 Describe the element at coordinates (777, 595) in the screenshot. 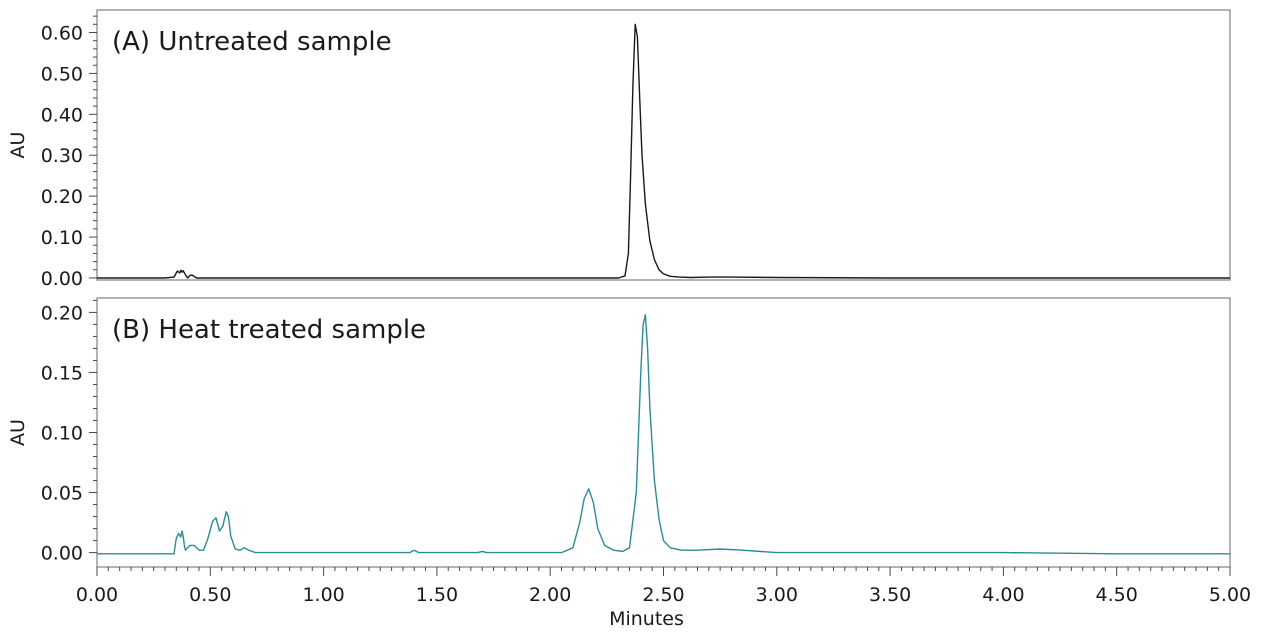

I see `x-tick-label: 3.00` at that location.